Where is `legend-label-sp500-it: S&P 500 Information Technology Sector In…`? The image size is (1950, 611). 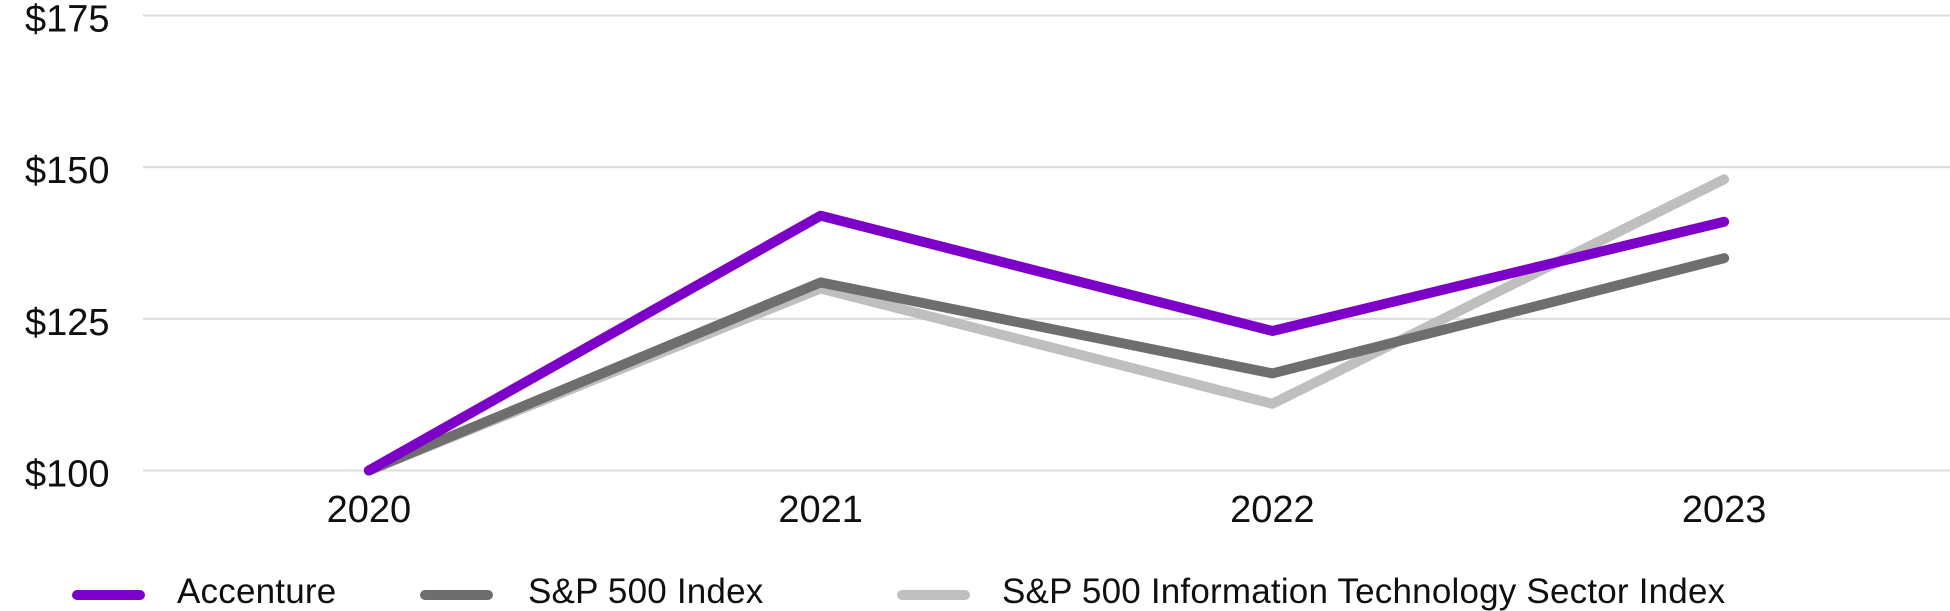
legend-label-sp500-it: S&P 500 Information Technology Sector In… is located at coordinates (1364, 591).